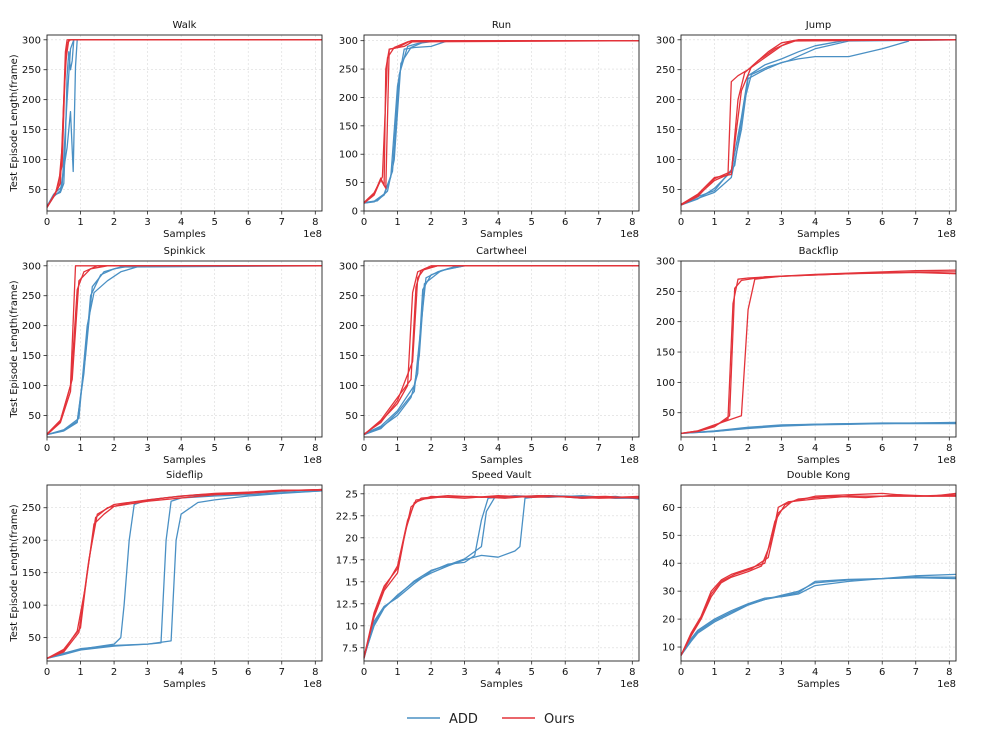 The height and width of the screenshot is (740, 987). I want to click on y-tick-label: 22.5, so click(347, 516).